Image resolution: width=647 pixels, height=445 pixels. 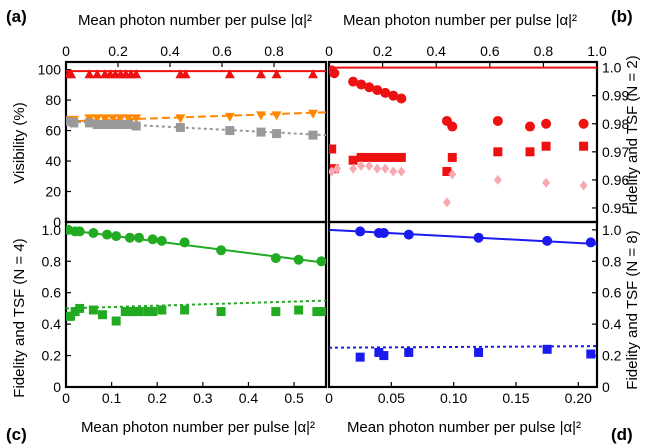 I want to click on x-tick-label: 0.20, so click(x=578, y=398).